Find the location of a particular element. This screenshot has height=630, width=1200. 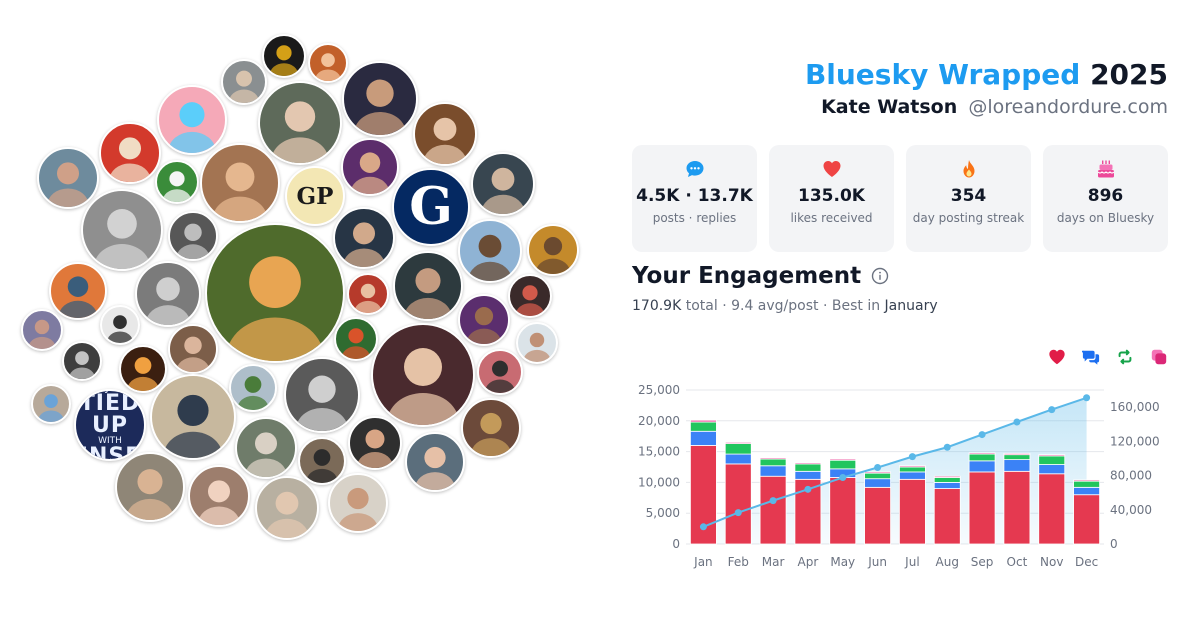

avatar-monogram: GP is located at coordinates (315, 196).